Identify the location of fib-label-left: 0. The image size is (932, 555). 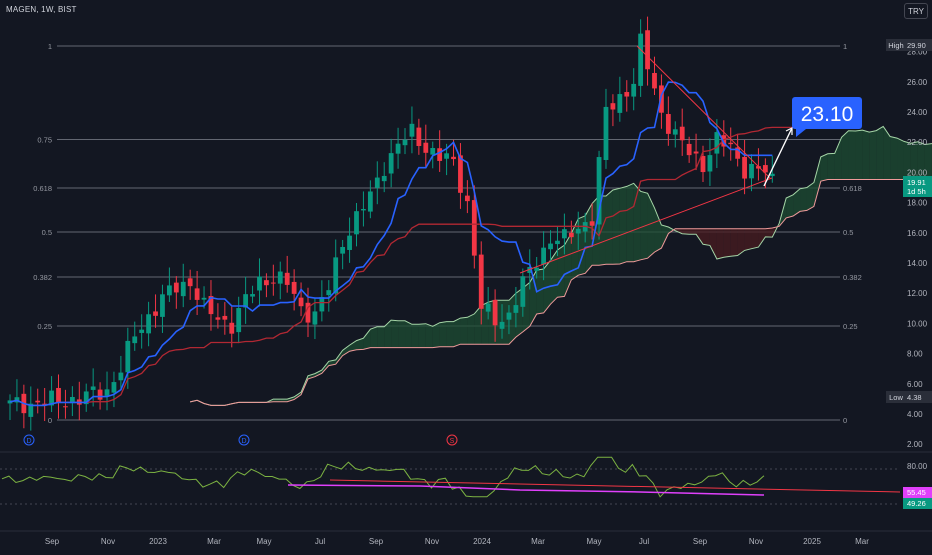
(50, 420).